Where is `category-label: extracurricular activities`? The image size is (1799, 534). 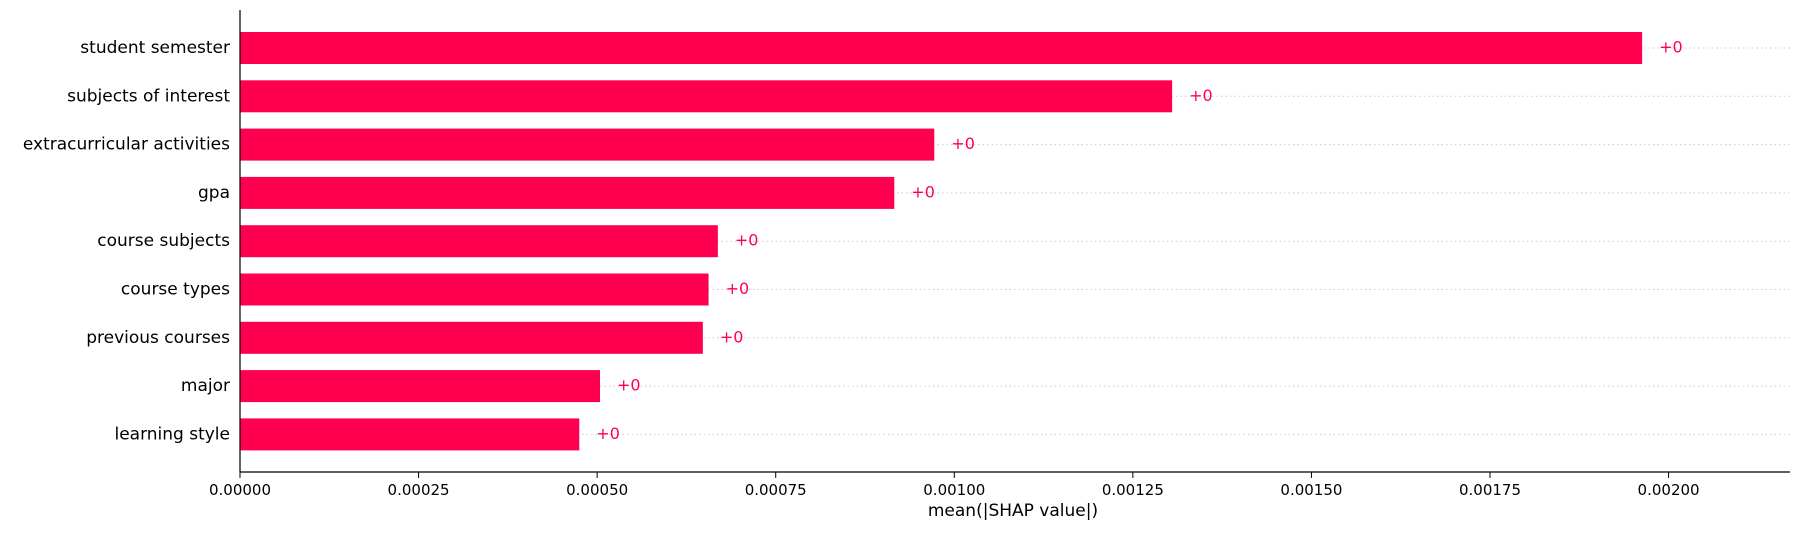
category-label: extracurricular activities is located at coordinates (126, 145).